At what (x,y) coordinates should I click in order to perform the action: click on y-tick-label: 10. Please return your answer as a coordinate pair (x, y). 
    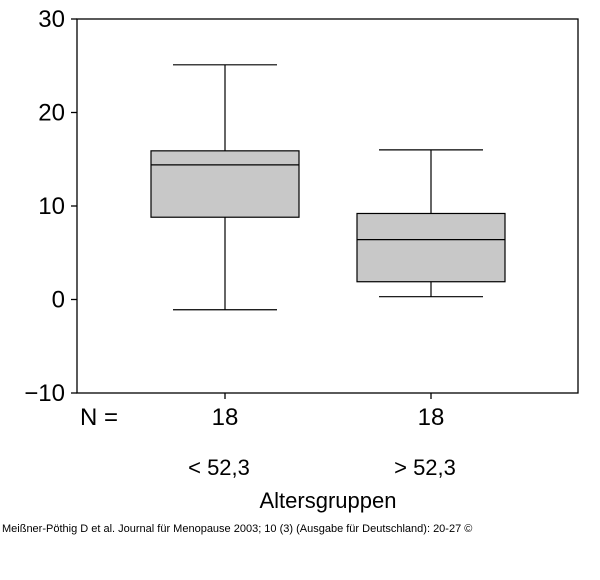
    Looking at the image, I should click on (51, 206).